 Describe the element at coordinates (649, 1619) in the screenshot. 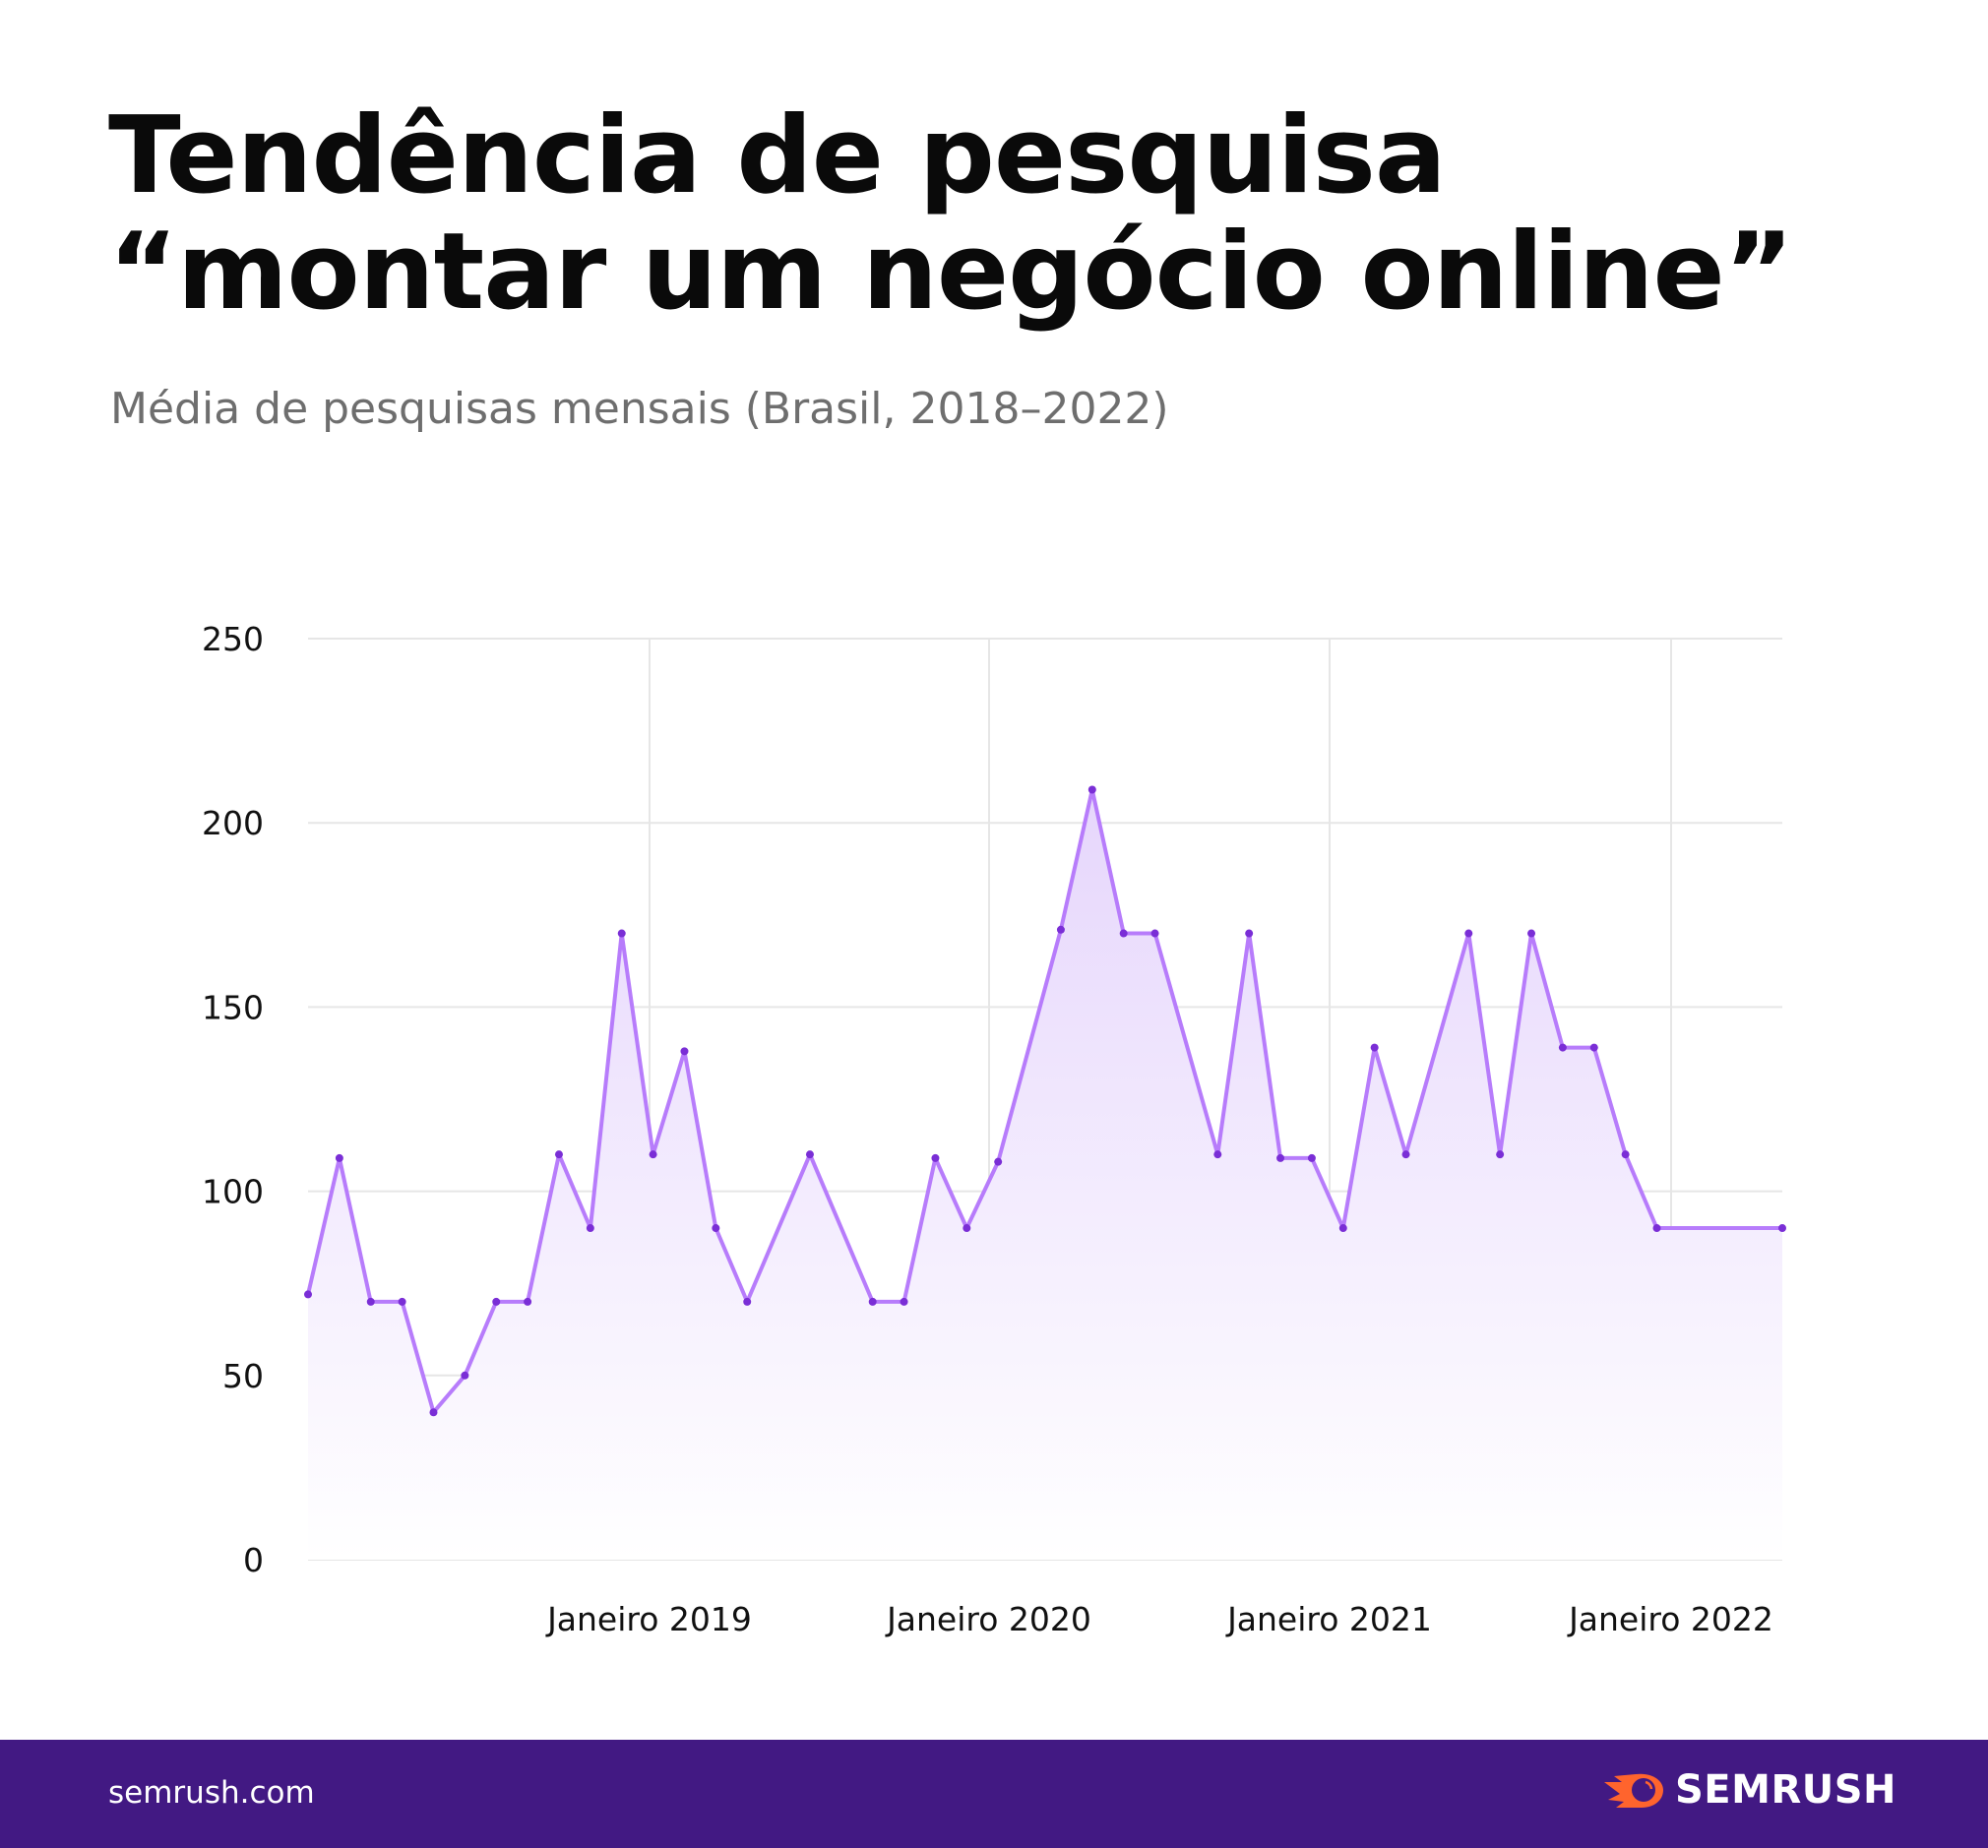

I see `x-tick-label: Janeiro 2019` at that location.